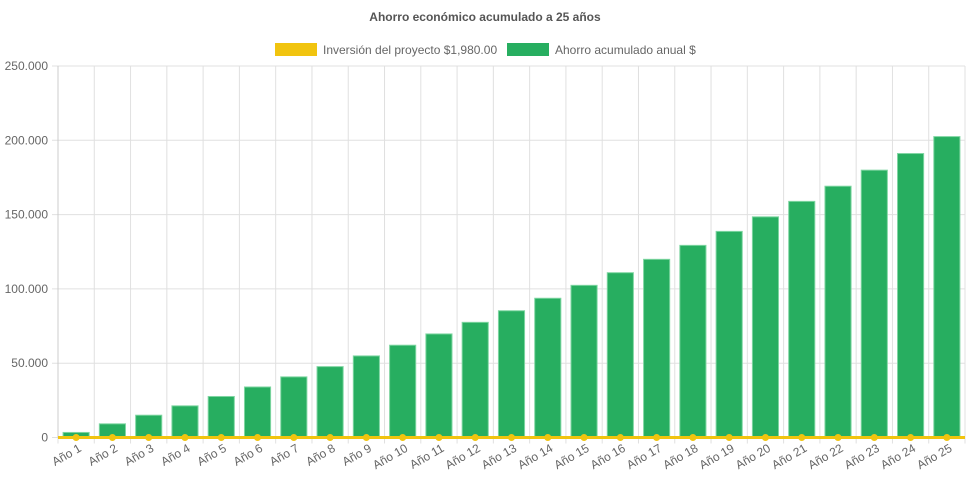  I want to click on x-tick-label: Año 21, so click(789, 456).